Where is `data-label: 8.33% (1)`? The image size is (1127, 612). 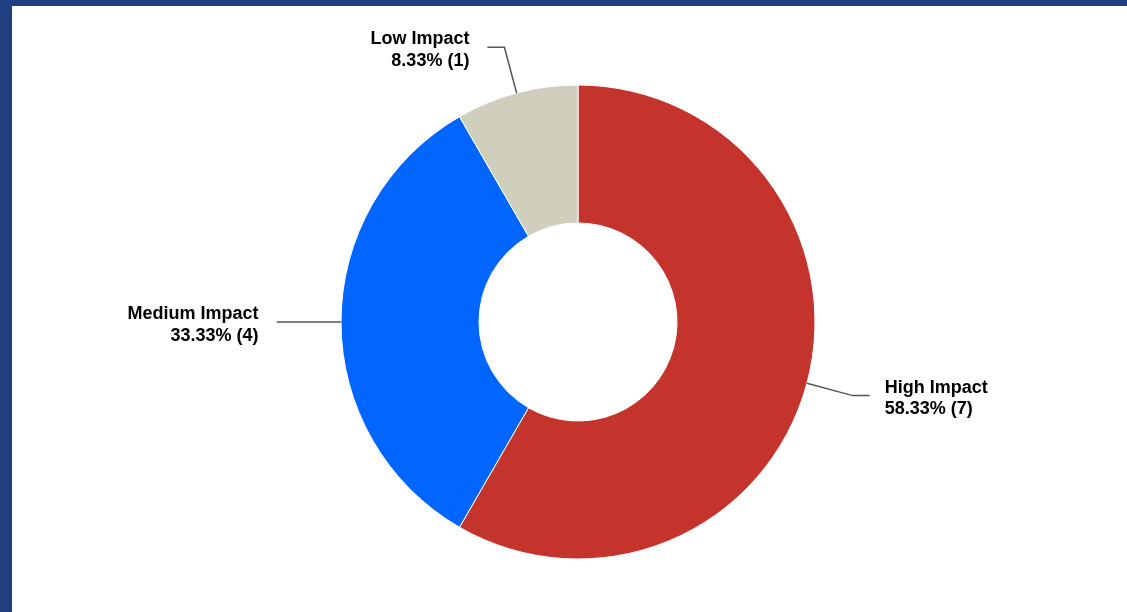 data-label: 8.33% (1) is located at coordinates (430, 59).